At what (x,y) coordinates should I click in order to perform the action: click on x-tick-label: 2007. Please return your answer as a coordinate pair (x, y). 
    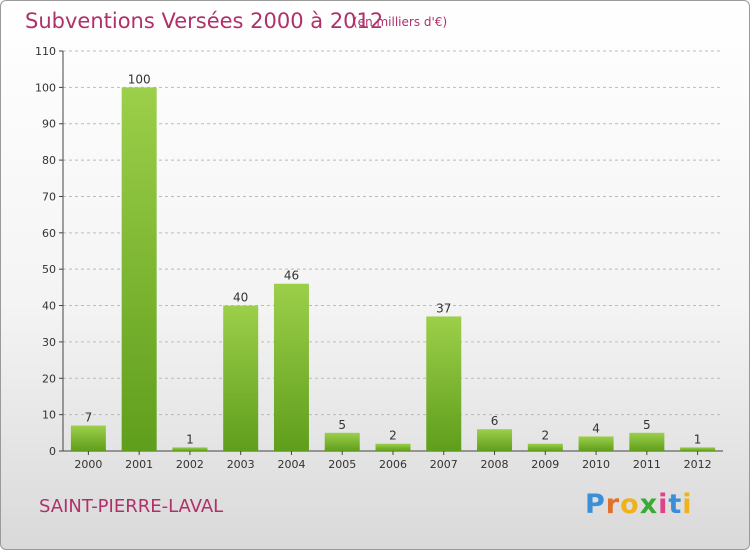
    Looking at the image, I should click on (444, 464).